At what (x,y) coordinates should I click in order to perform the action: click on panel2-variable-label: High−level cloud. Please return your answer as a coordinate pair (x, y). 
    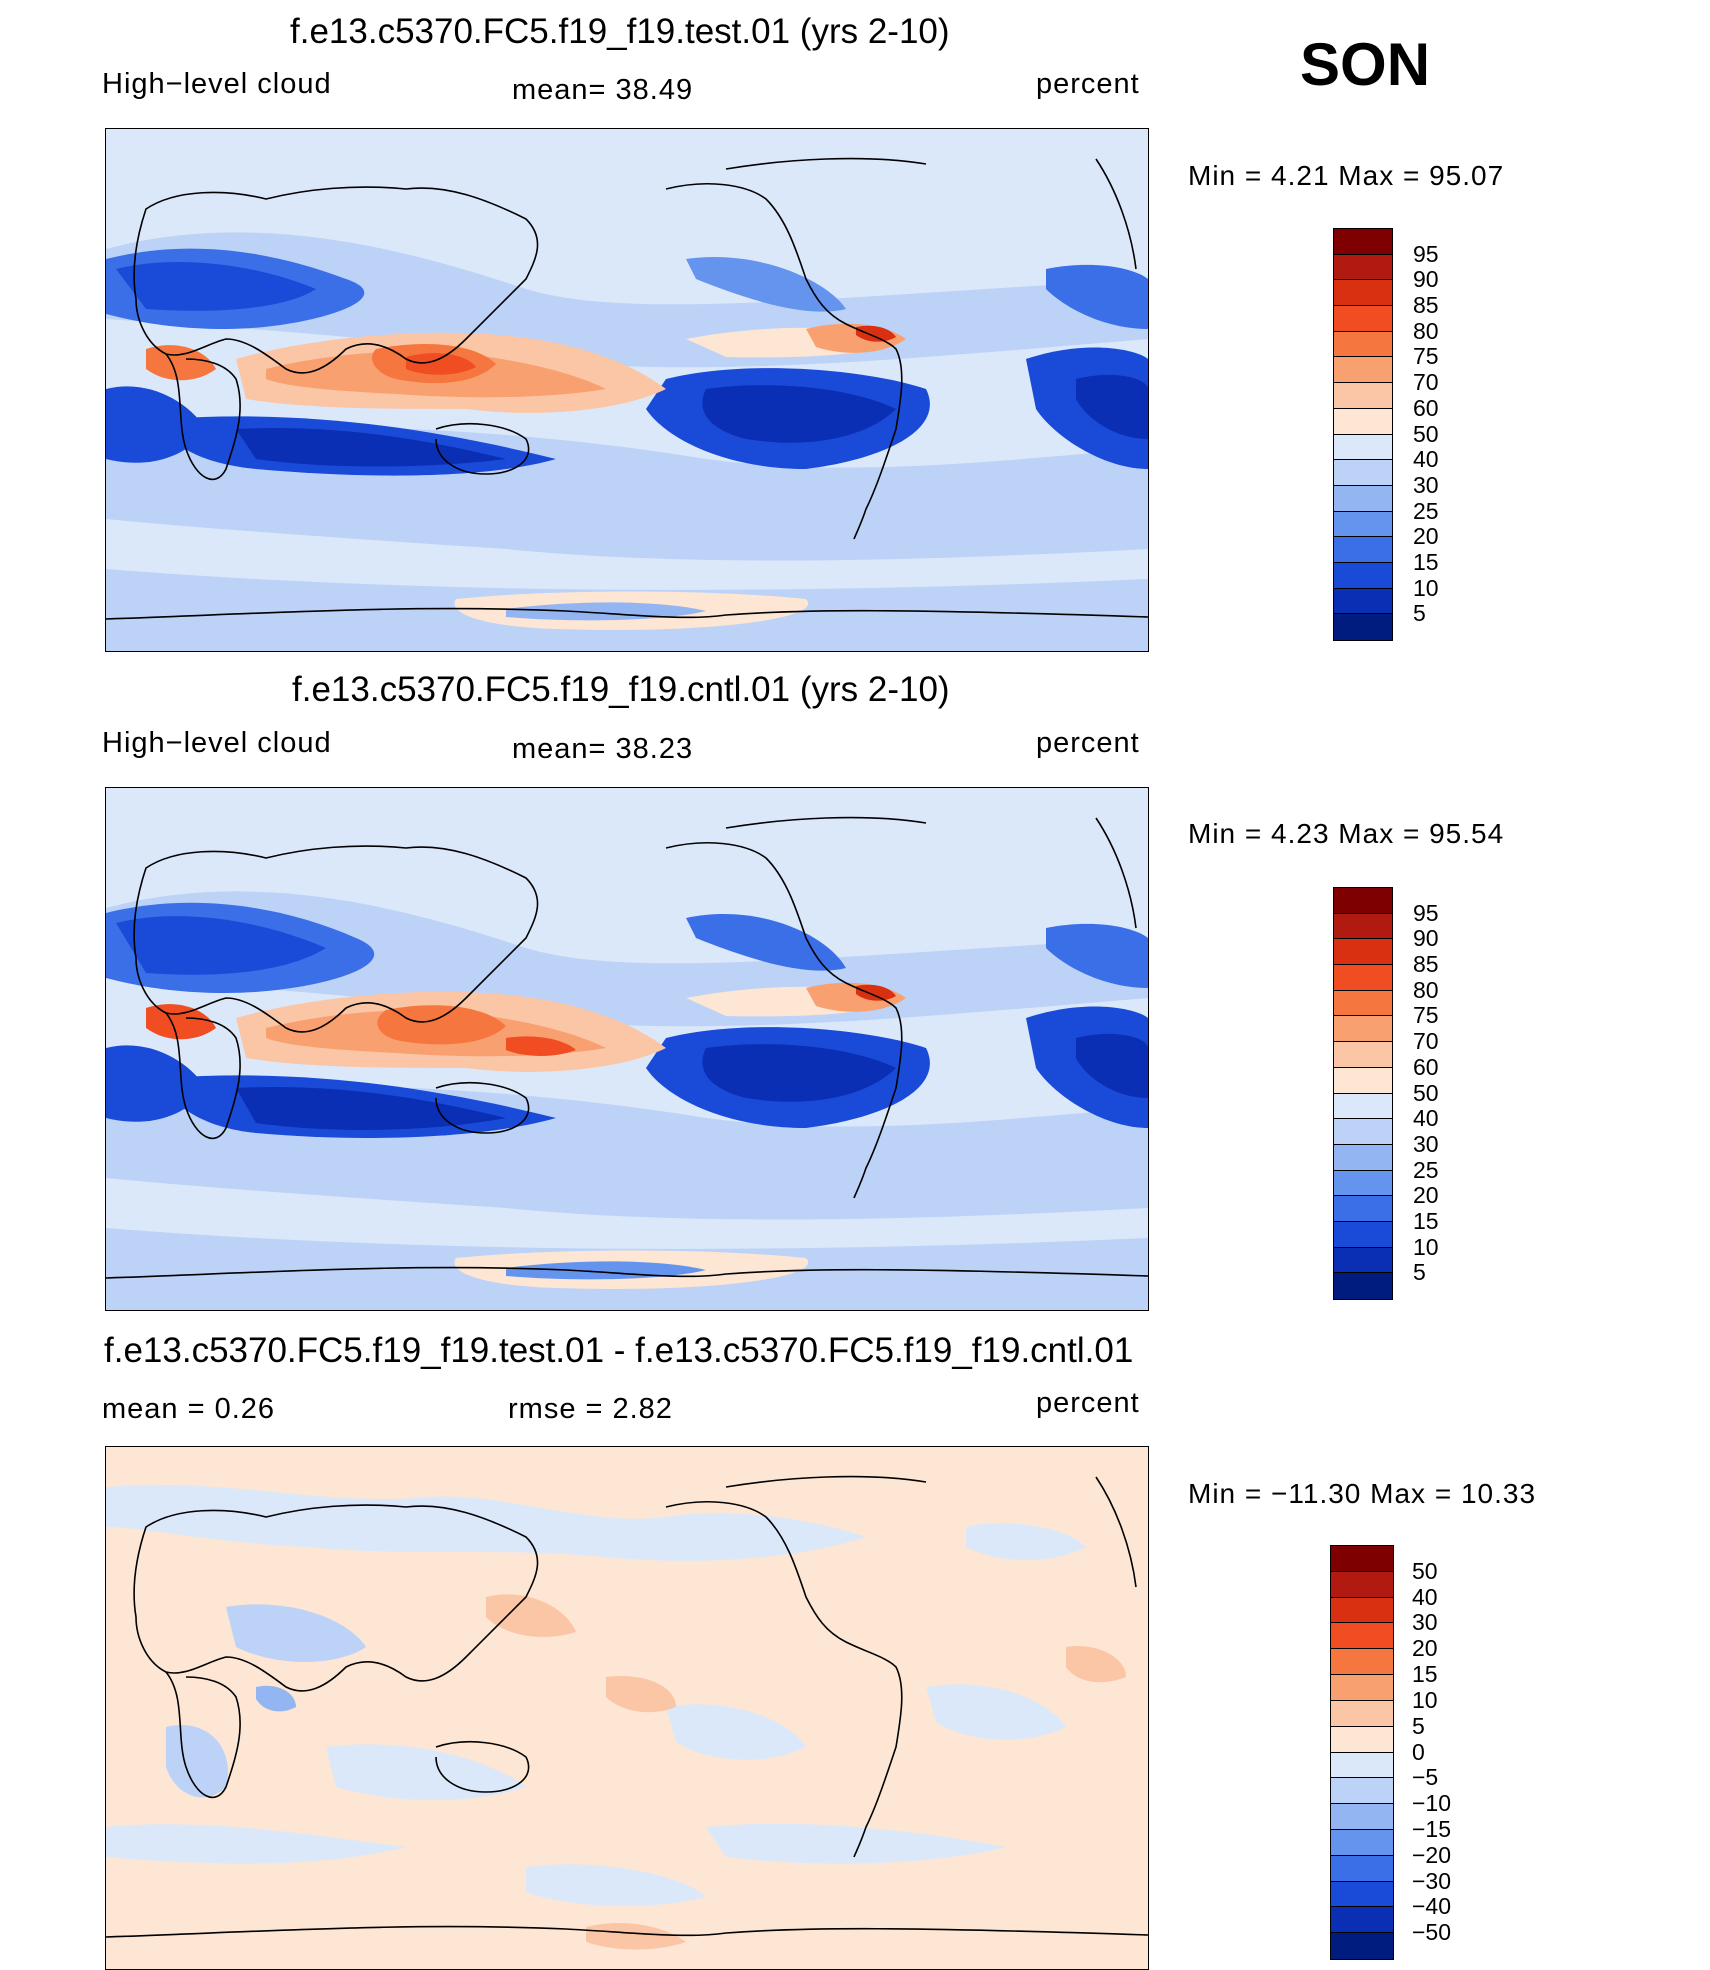
    Looking at the image, I should click on (217, 743).